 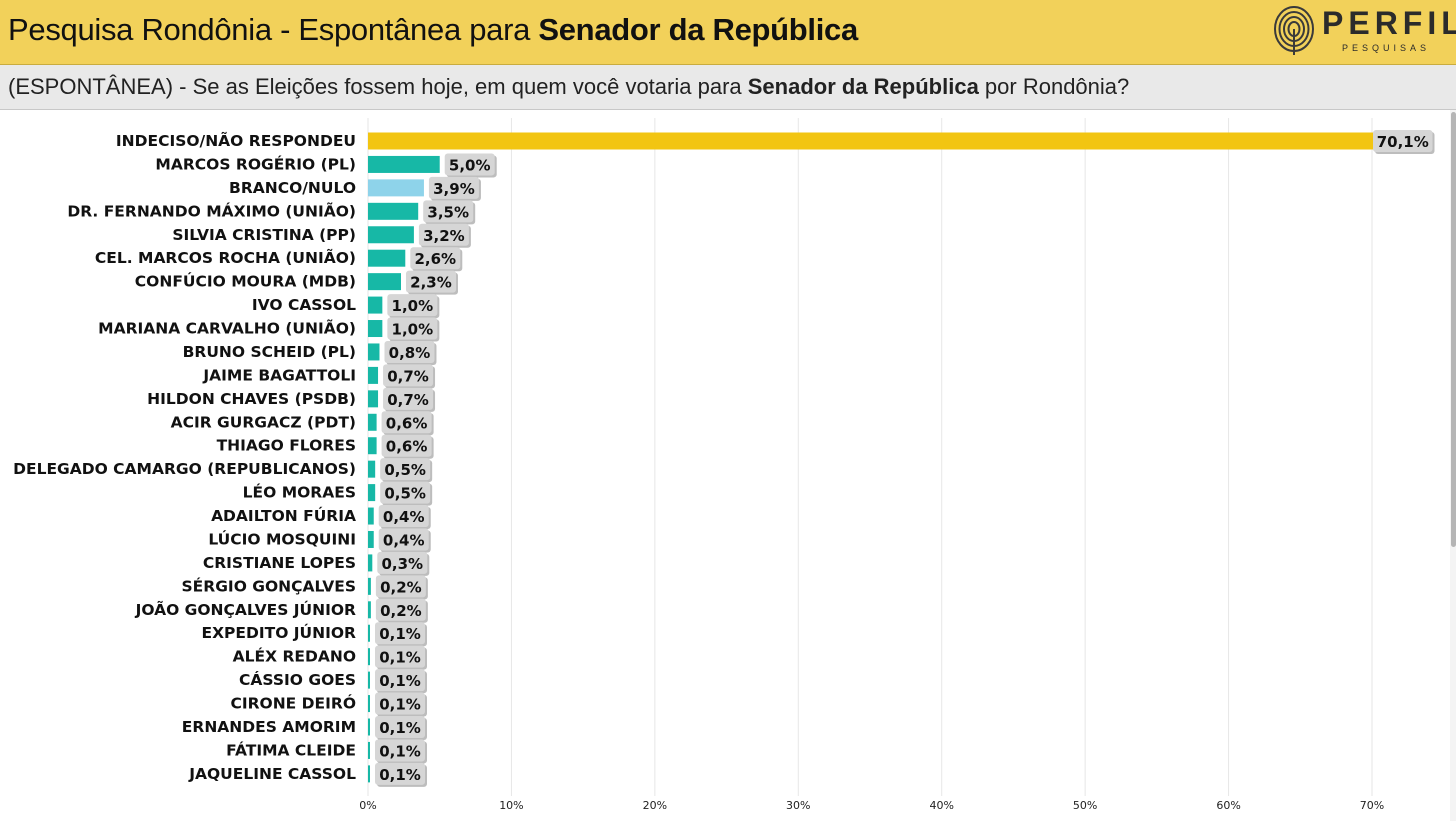 I want to click on category-label: CIRONE DEIRÓ, so click(x=293, y=703).